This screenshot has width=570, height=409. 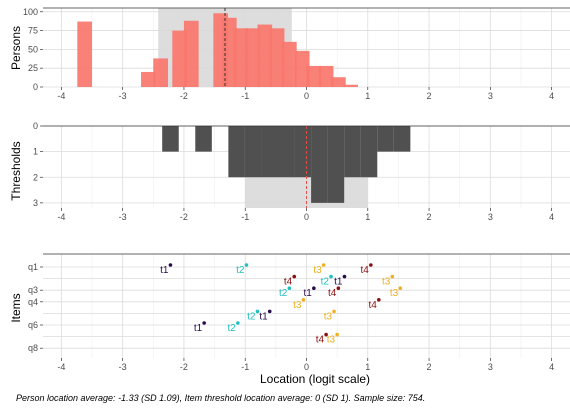 What do you see at coordinates (33, 267) in the screenshot?
I see `item-tick-label: q1` at bounding box center [33, 267].